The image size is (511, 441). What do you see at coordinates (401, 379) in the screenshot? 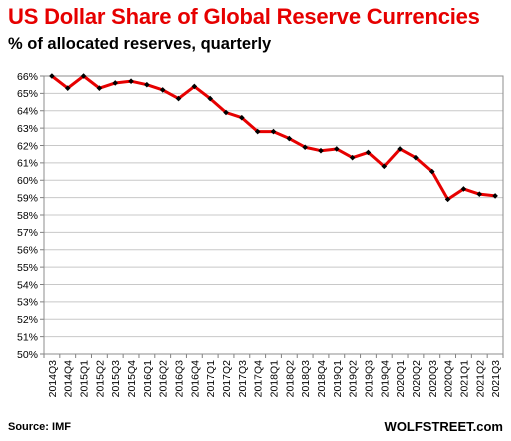
I see `x-tick-label: 2020Q1` at bounding box center [401, 379].